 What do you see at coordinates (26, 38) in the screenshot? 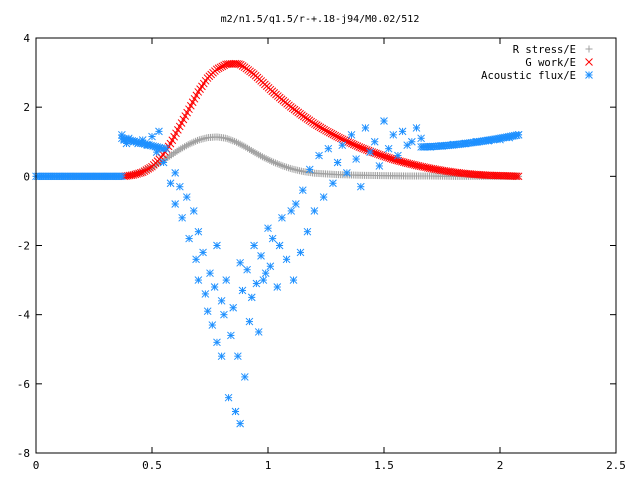
I see `y-tick-label: 4` at bounding box center [26, 38].